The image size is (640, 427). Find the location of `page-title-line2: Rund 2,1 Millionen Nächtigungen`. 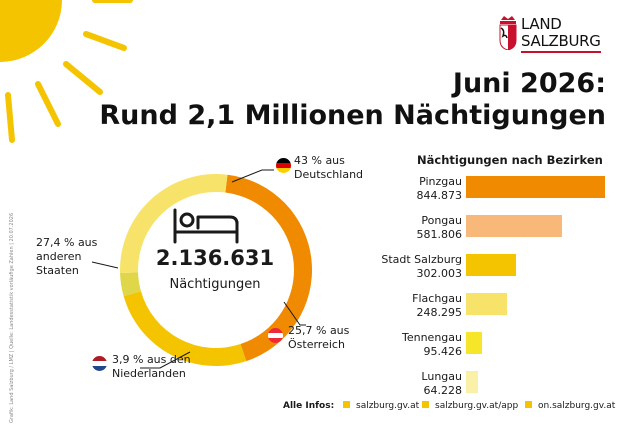

page-title-line2: Rund 2,1 Millionen Nächtigungen is located at coordinates (352, 115).